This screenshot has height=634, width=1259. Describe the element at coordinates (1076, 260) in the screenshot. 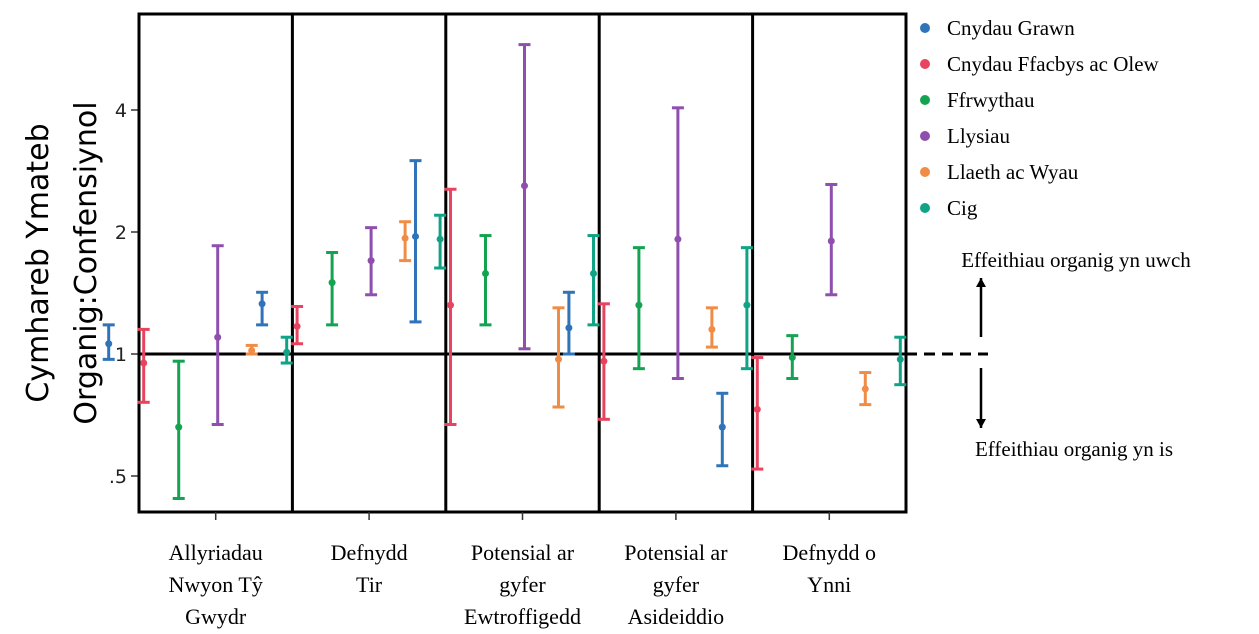

I see `annotation-higher: Effeithiau organig yn uwch` at that location.